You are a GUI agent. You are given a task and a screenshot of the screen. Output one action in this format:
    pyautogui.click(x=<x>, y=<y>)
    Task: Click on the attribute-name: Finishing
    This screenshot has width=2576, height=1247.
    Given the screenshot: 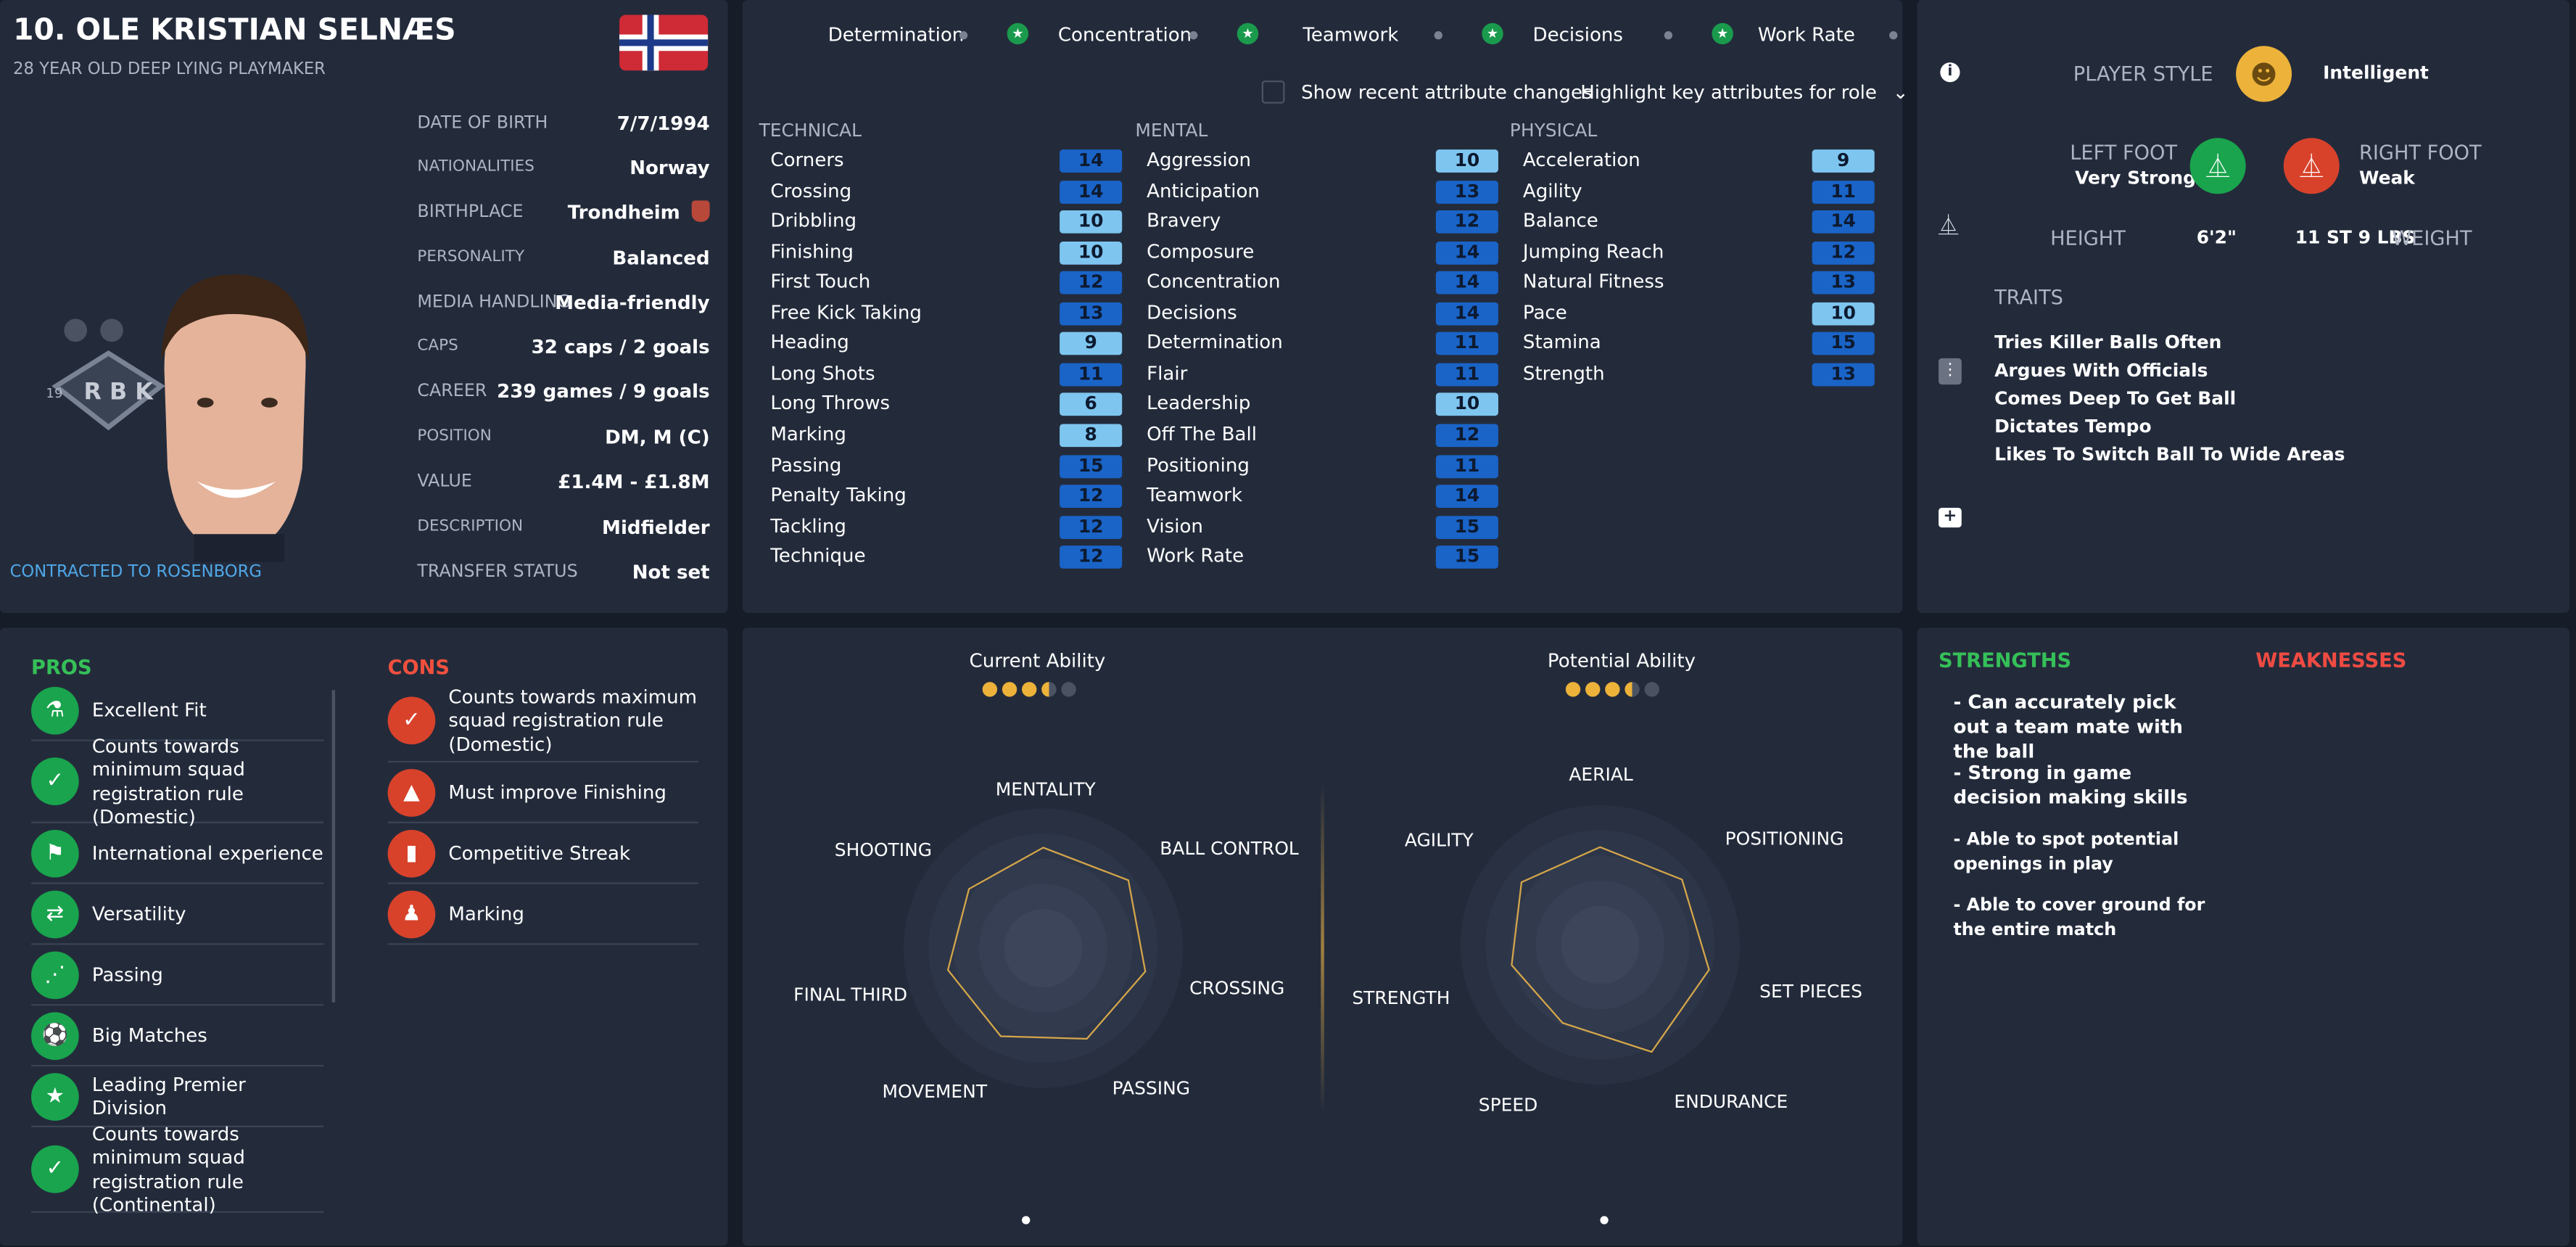 What is the action you would take?
    pyautogui.click(x=812, y=251)
    